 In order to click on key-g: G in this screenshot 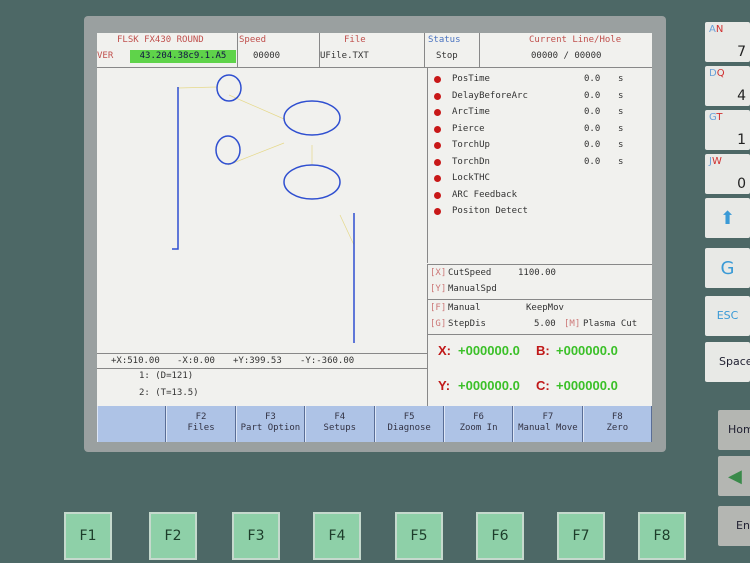, I will do `click(727, 268)`.